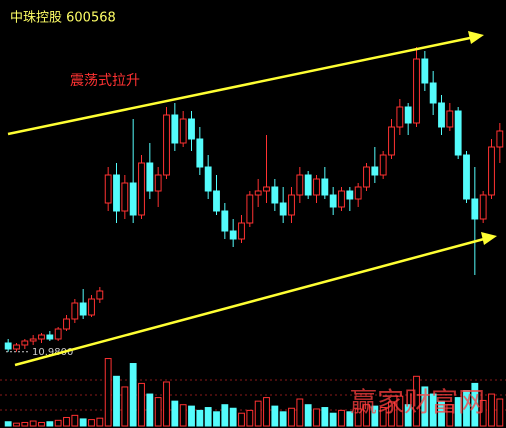  Describe the element at coordinates (105, 81) in the screenshot. I see `annotation: 震荡式拉升` at that location.